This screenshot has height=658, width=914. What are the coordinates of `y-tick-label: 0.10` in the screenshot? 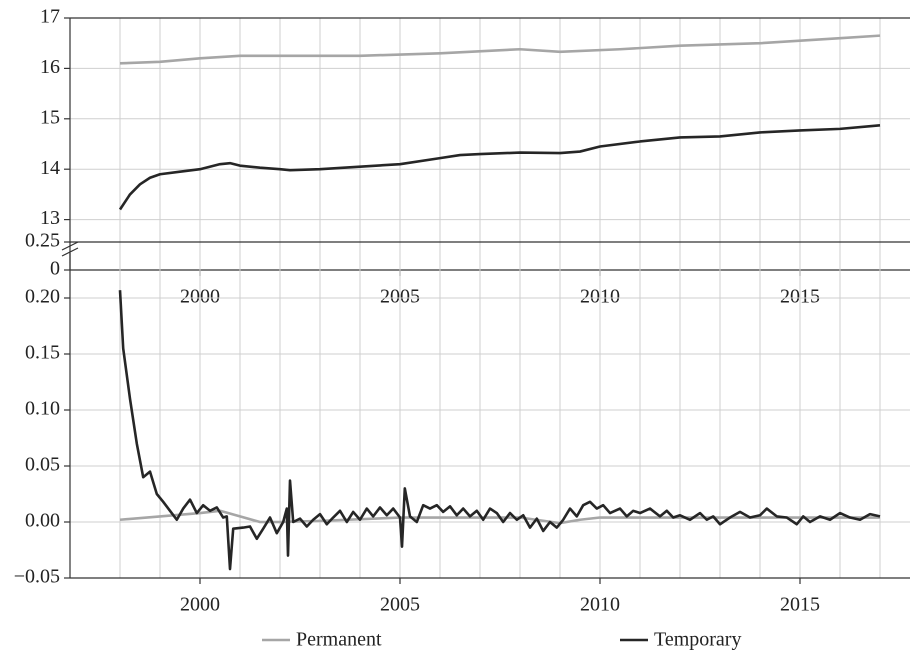 It's located at (42, 409).